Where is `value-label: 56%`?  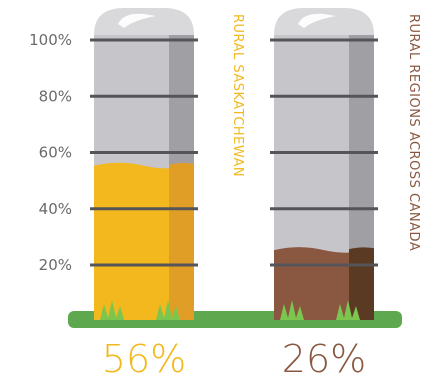 value-label: 56% is located at coordinates (144, 358).